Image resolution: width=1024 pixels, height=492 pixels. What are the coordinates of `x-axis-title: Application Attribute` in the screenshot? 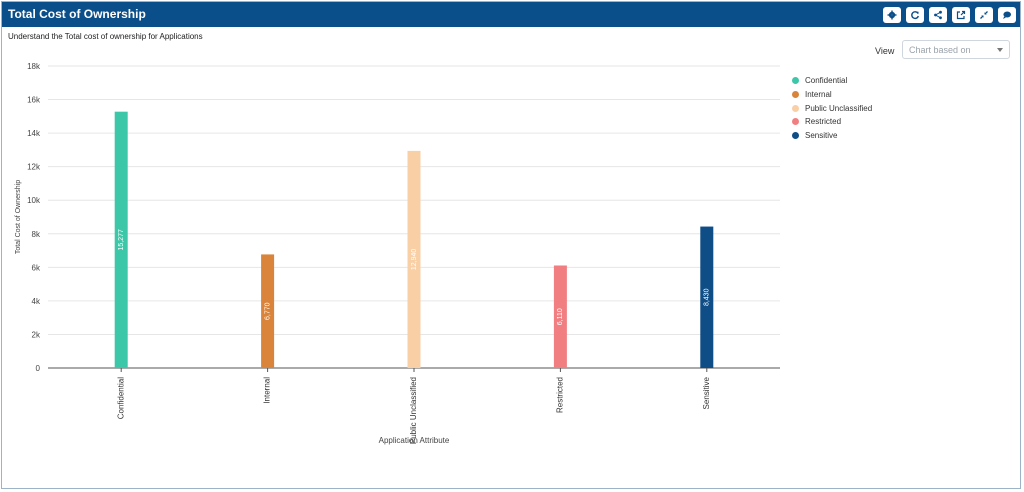 It's located at (414, 440).